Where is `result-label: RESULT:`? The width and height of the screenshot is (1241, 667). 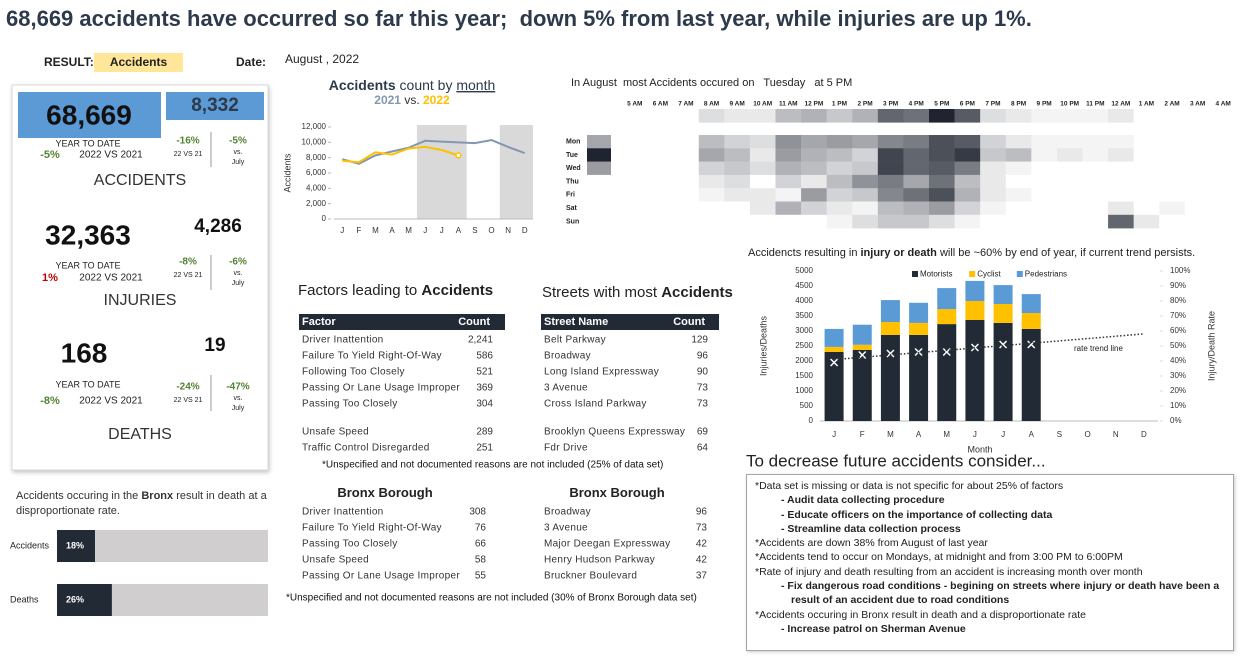
result-label: RESULT: is located at coordinates (69, 62).